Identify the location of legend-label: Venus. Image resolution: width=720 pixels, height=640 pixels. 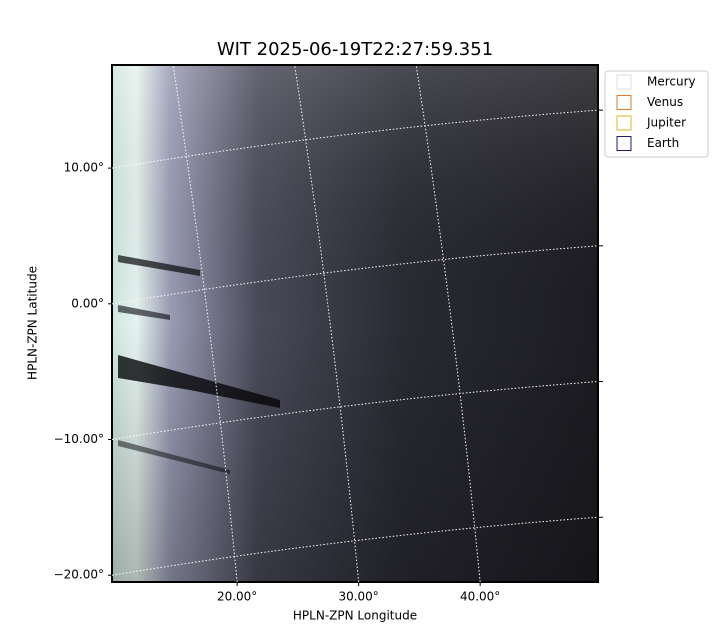
(665, 102).